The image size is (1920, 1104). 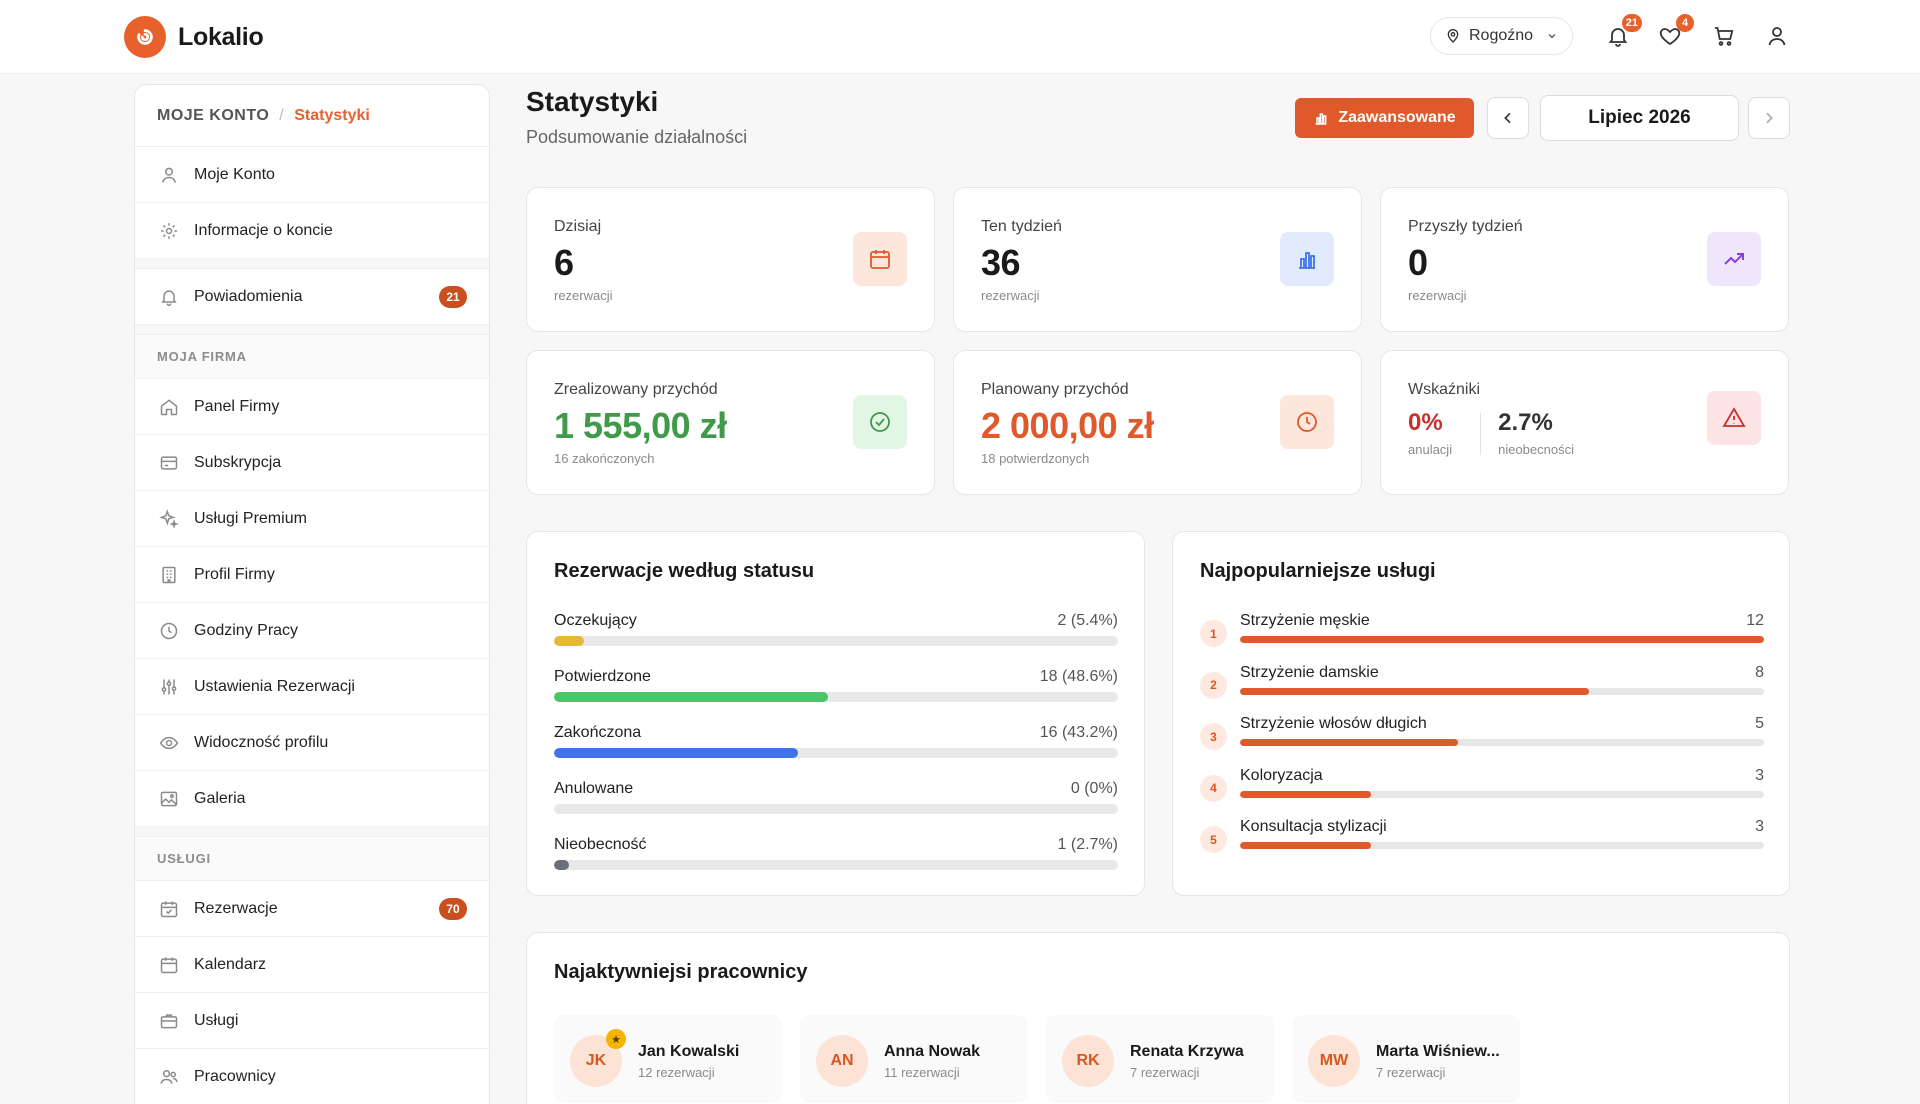 I want to click on cart-icon, so click(x=1724, y=36).